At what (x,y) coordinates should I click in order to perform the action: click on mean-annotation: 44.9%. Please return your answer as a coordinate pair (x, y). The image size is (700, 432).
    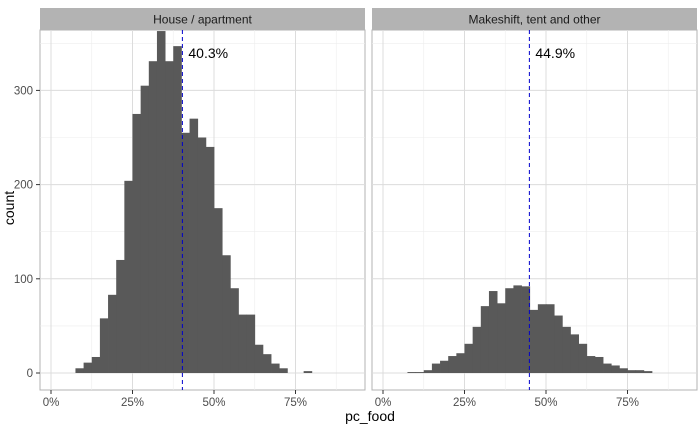
    Looking at the image, I should click on (555, 53).